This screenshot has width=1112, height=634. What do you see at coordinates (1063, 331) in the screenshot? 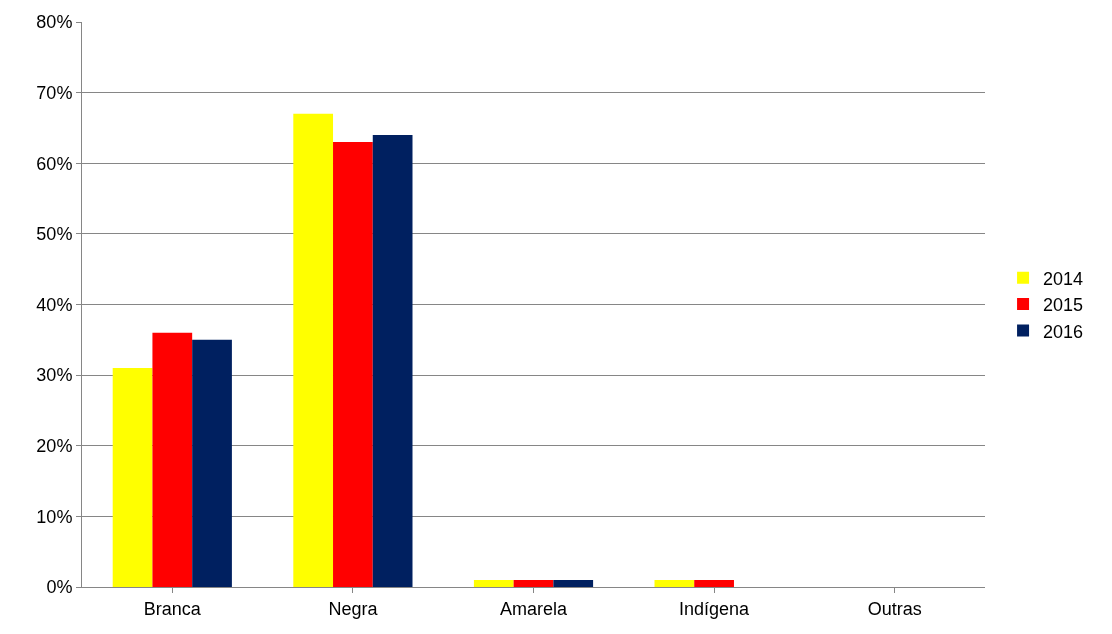
I see `legend-label: 2016` at bounding box center [1063, 331].